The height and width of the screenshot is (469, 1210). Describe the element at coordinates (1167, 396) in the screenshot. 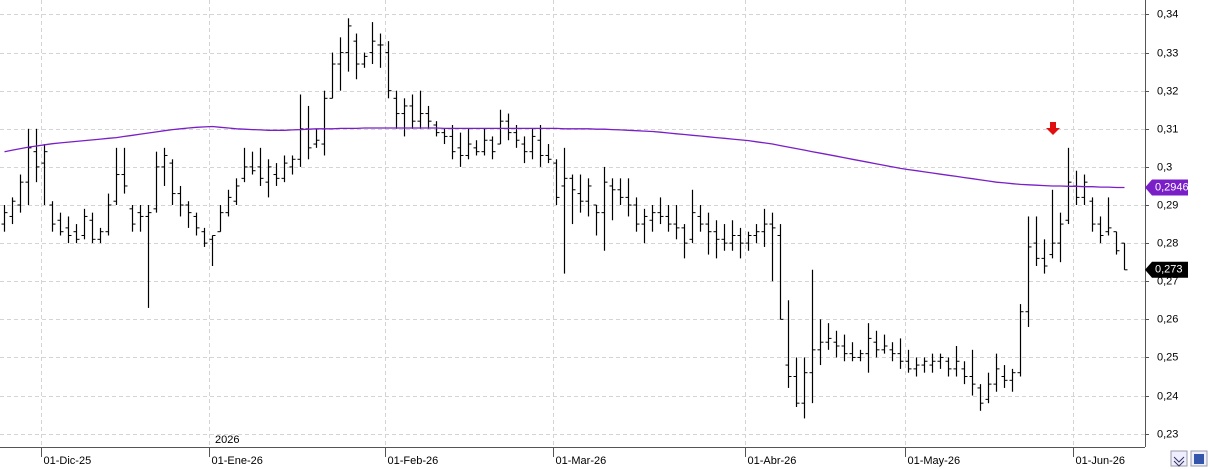

I see `y-tick-label: 0,24` at that location.